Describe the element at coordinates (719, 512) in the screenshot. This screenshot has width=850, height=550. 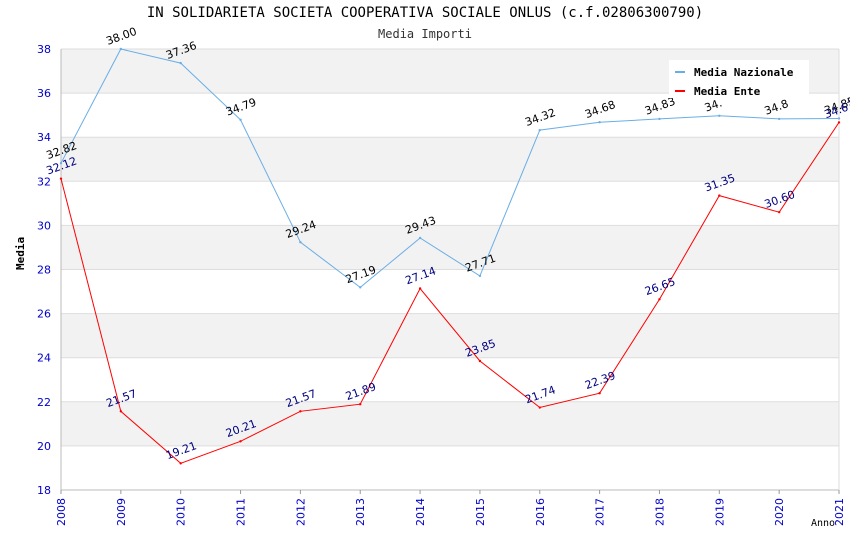
I see `x-tick-label: 2019` at that location.